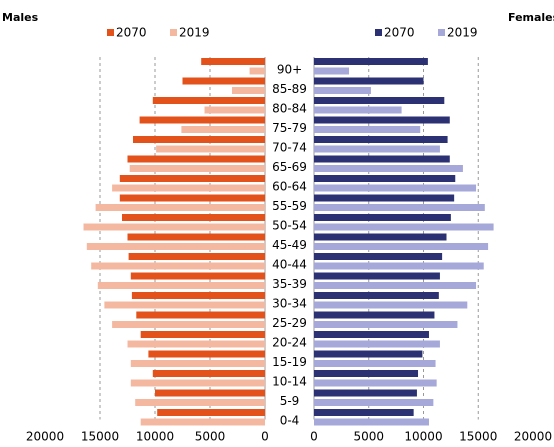  What do you see at coordinates (20, 17) in the screenshot?
I see `panel-title: Males` at bounding box center [20, 17].